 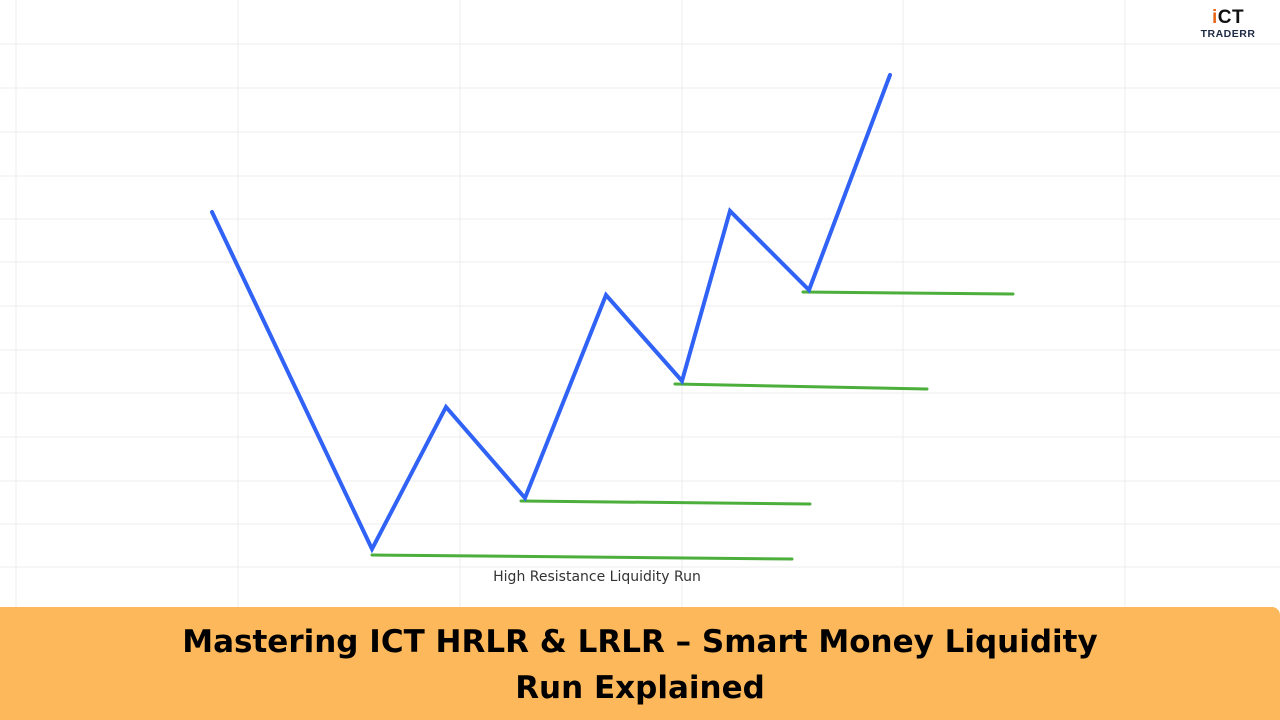 What do you see at coordinates (1214, 17) in the screenshot?
I see `logo-mark-i: i` at bounding box center [1214, 17].